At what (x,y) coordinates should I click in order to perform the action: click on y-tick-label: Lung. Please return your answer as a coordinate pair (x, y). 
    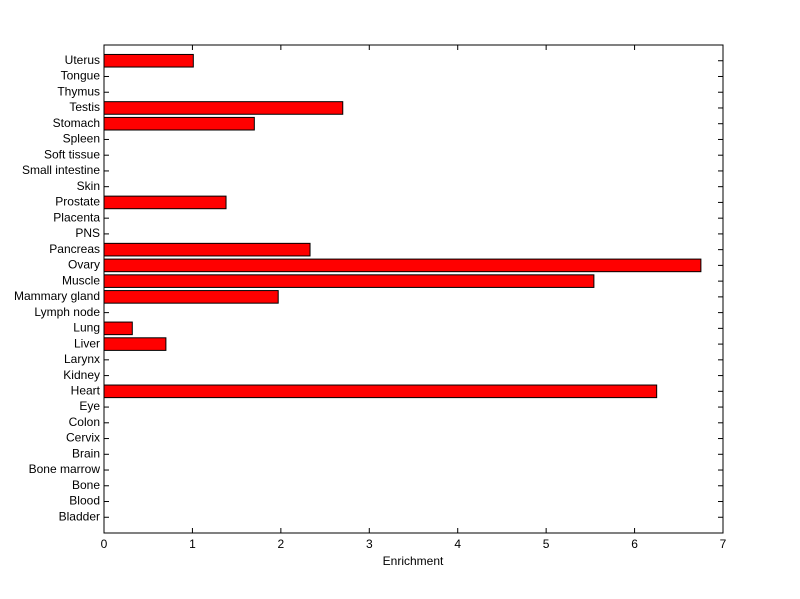
    Looking at the image, I should click on (86, 328).